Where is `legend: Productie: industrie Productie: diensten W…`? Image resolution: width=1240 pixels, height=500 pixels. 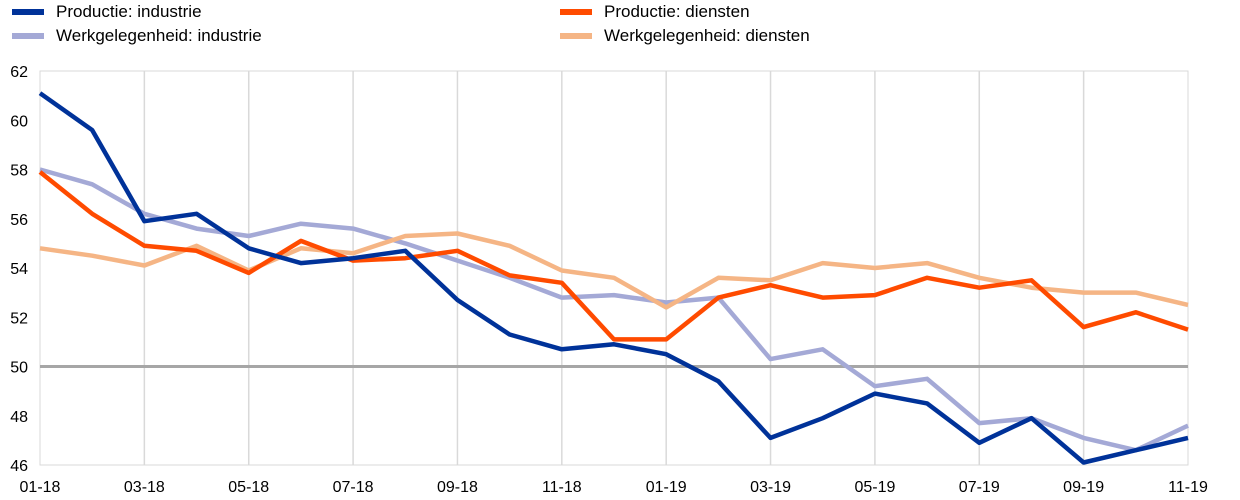 legend: Productie: industrie Productie: diensten W… is located at coordinates (620, 30).